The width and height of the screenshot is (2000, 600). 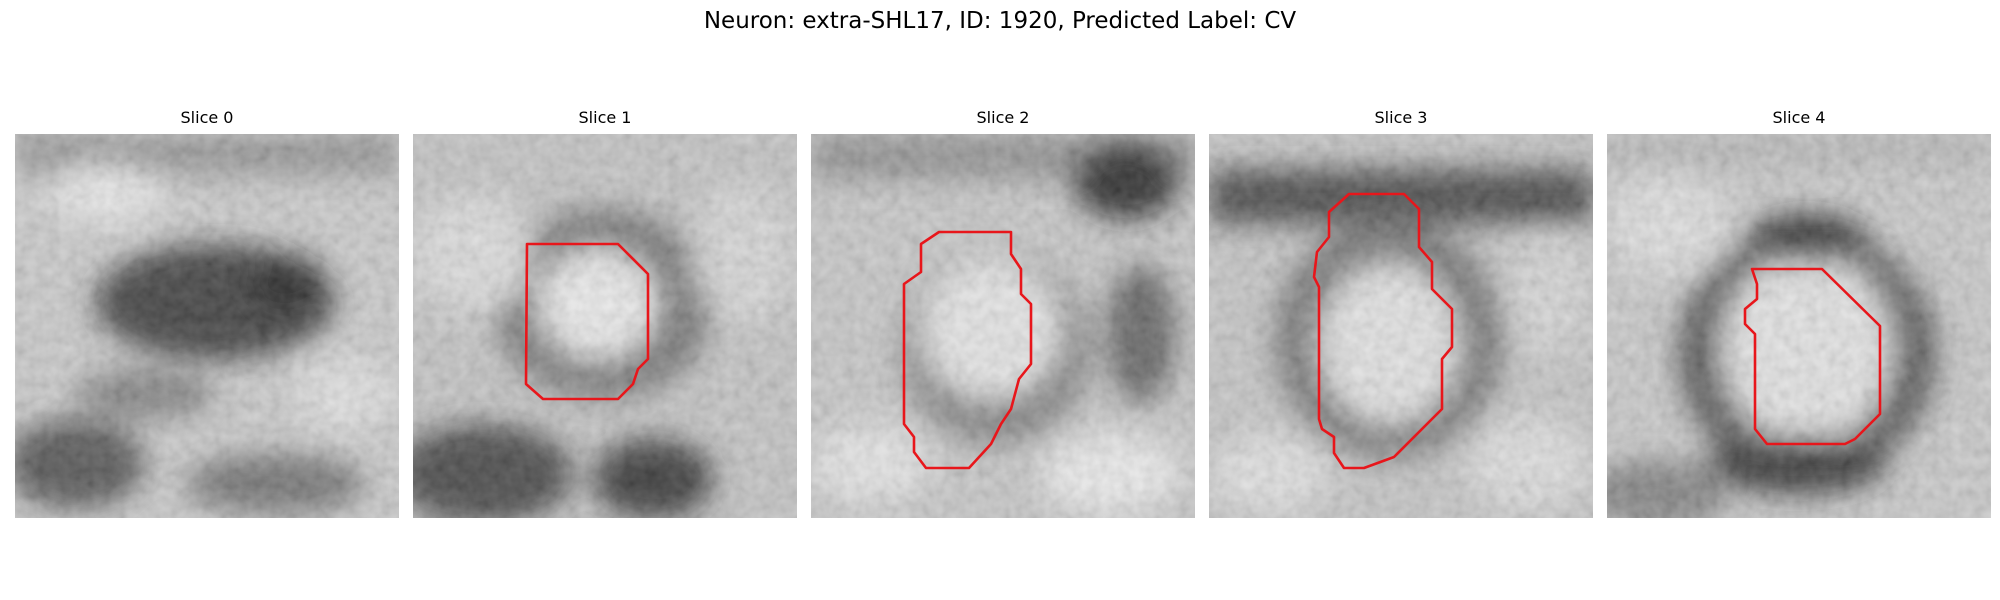 What do you see at coordinates (1799, 117) in the screenshot?
I see `slice-title: Slice 4` at bounding box center [1799, 117].